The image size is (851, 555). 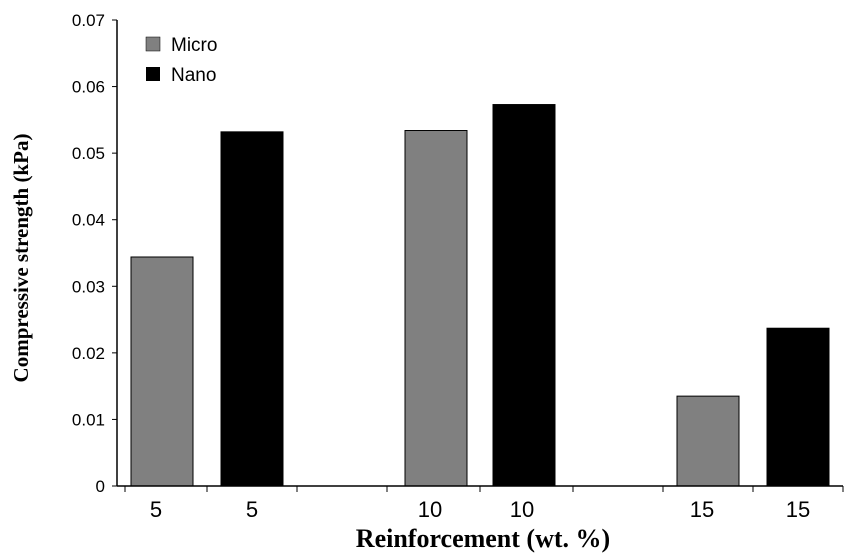 What do you see at coordinates (194, 45) in the screenshot?
I see `legend-label-micro: Micro` at bounding box center [194, 45].